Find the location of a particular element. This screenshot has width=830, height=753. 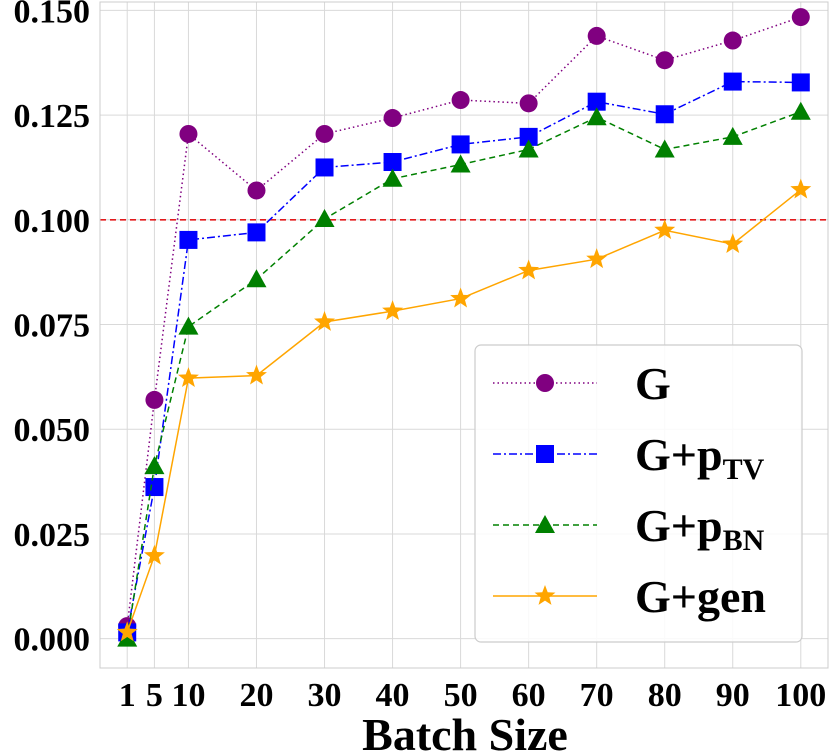

x-tick-label: 5 is located at coordinates (154, 695).